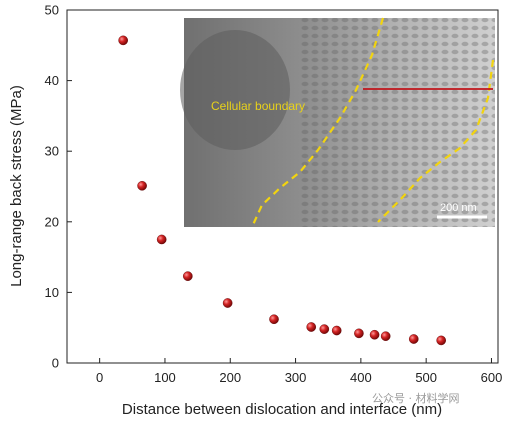 The width and height of the screenshot is (514, 423). Describe the element at coordinates (52, 80) in the screenshot. I see `y-tick-label: 40` at that location.